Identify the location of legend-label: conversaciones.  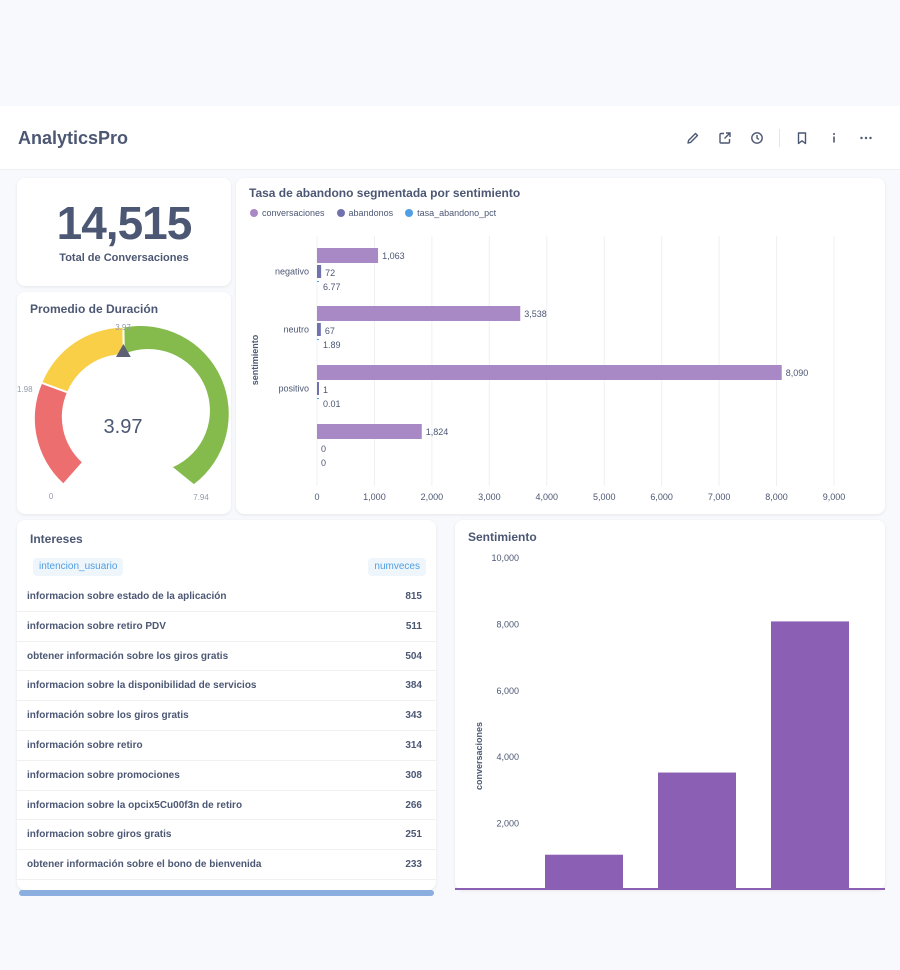
(293, 213).